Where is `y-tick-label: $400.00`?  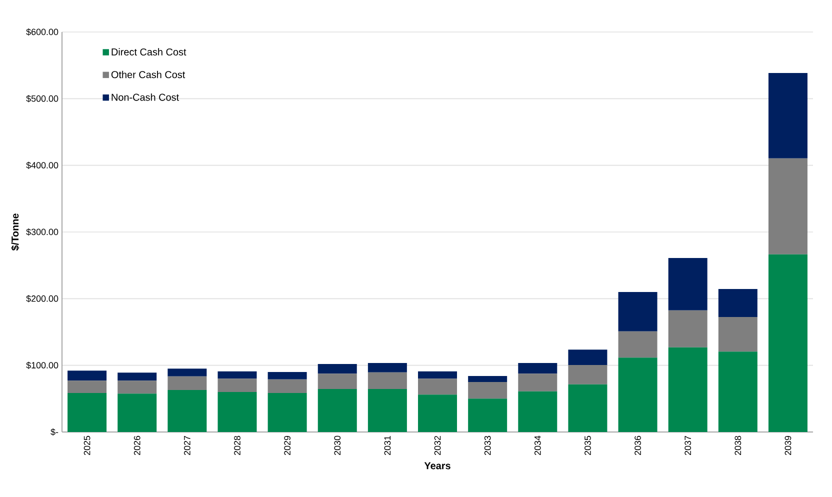 y-tick-label: $400.00 is located at coordinates (42, 165).